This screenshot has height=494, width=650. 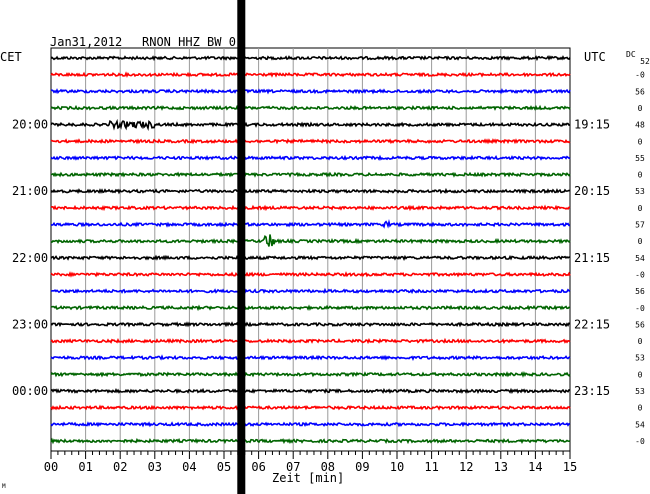 I want to click on right-time-label: 19:15, so click(x=592, y=125).